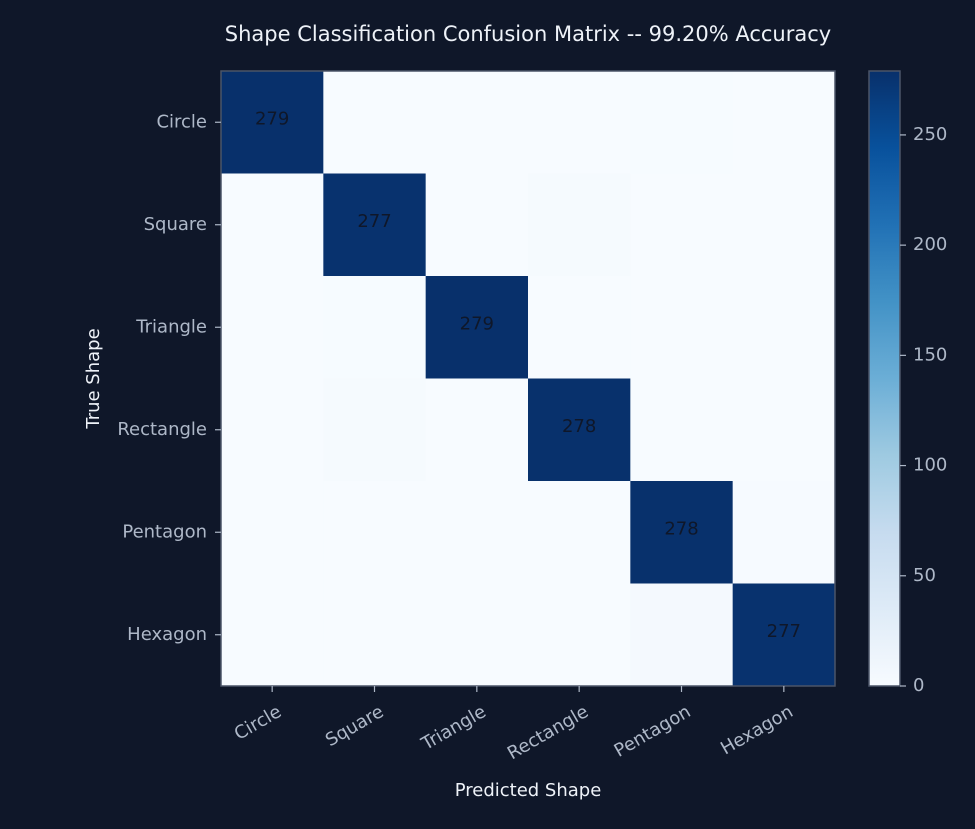 The image size is (975, 829). Describe the element at coordinates (757, 730) in the screenshot. I see `x-tick-label: Hexagon` at that location.